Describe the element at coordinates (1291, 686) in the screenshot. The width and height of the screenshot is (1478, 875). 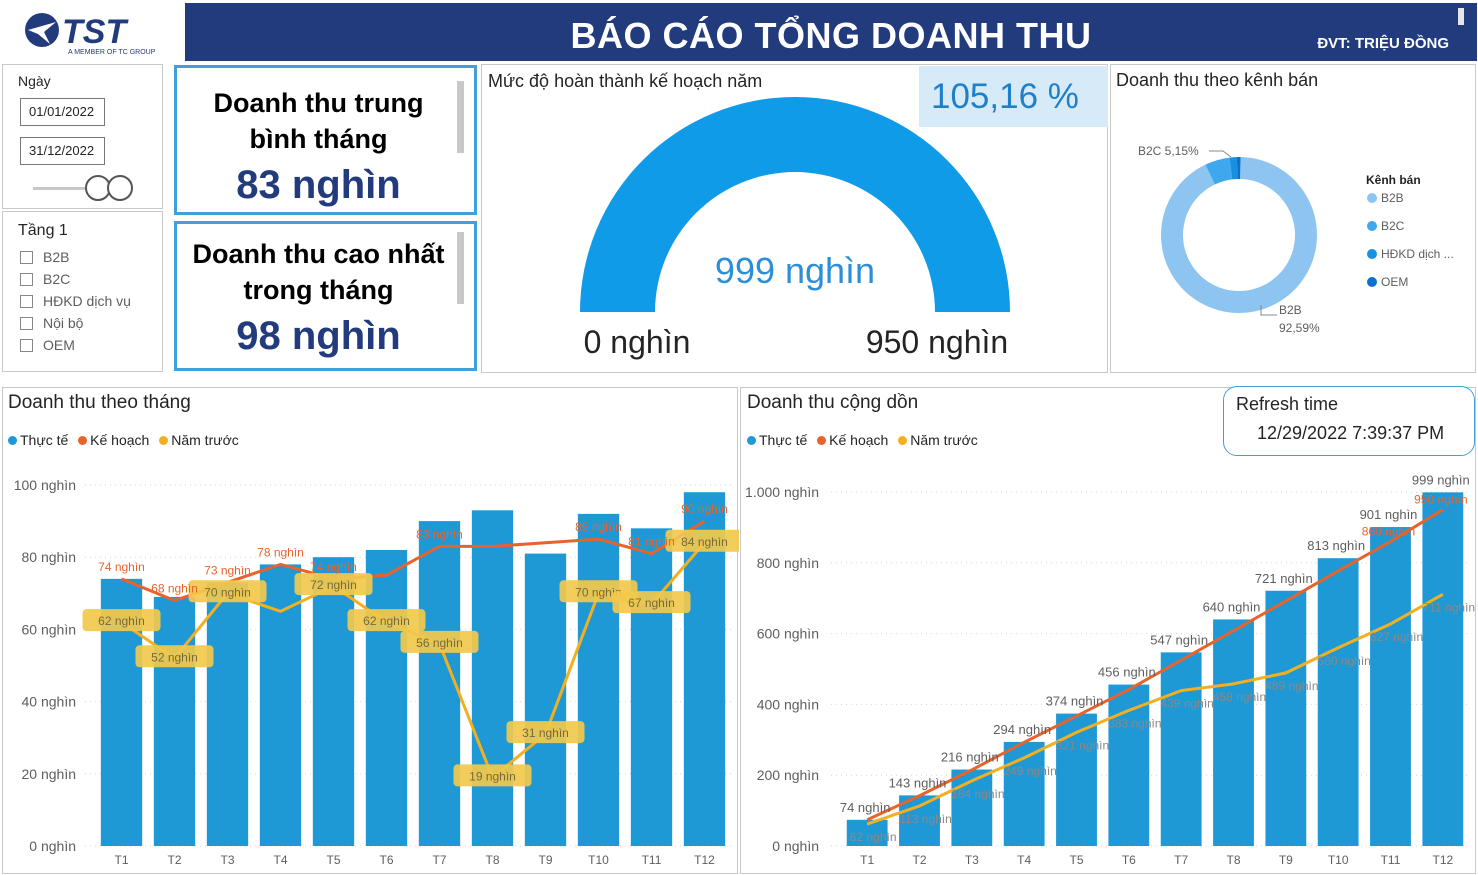
I see `prev-data-label: 489 nghìn` at that location.